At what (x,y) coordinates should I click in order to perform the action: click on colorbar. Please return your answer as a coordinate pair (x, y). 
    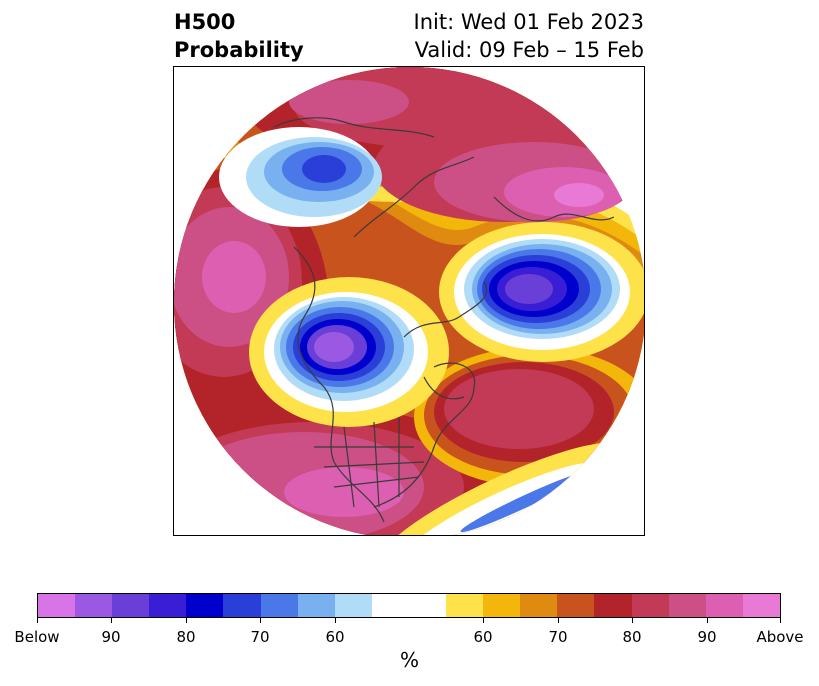
    Looking at the image, I should click on (409, 605).